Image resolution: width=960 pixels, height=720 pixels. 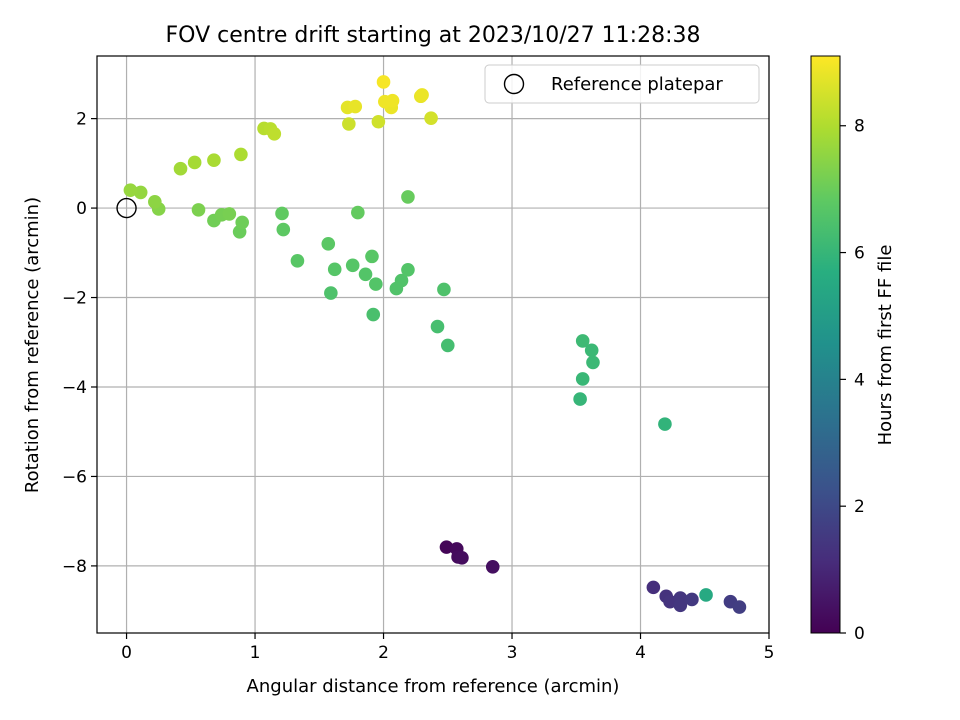 I want to click on colorbar-label: Hours from first FF file, so click(x=885, y=345).